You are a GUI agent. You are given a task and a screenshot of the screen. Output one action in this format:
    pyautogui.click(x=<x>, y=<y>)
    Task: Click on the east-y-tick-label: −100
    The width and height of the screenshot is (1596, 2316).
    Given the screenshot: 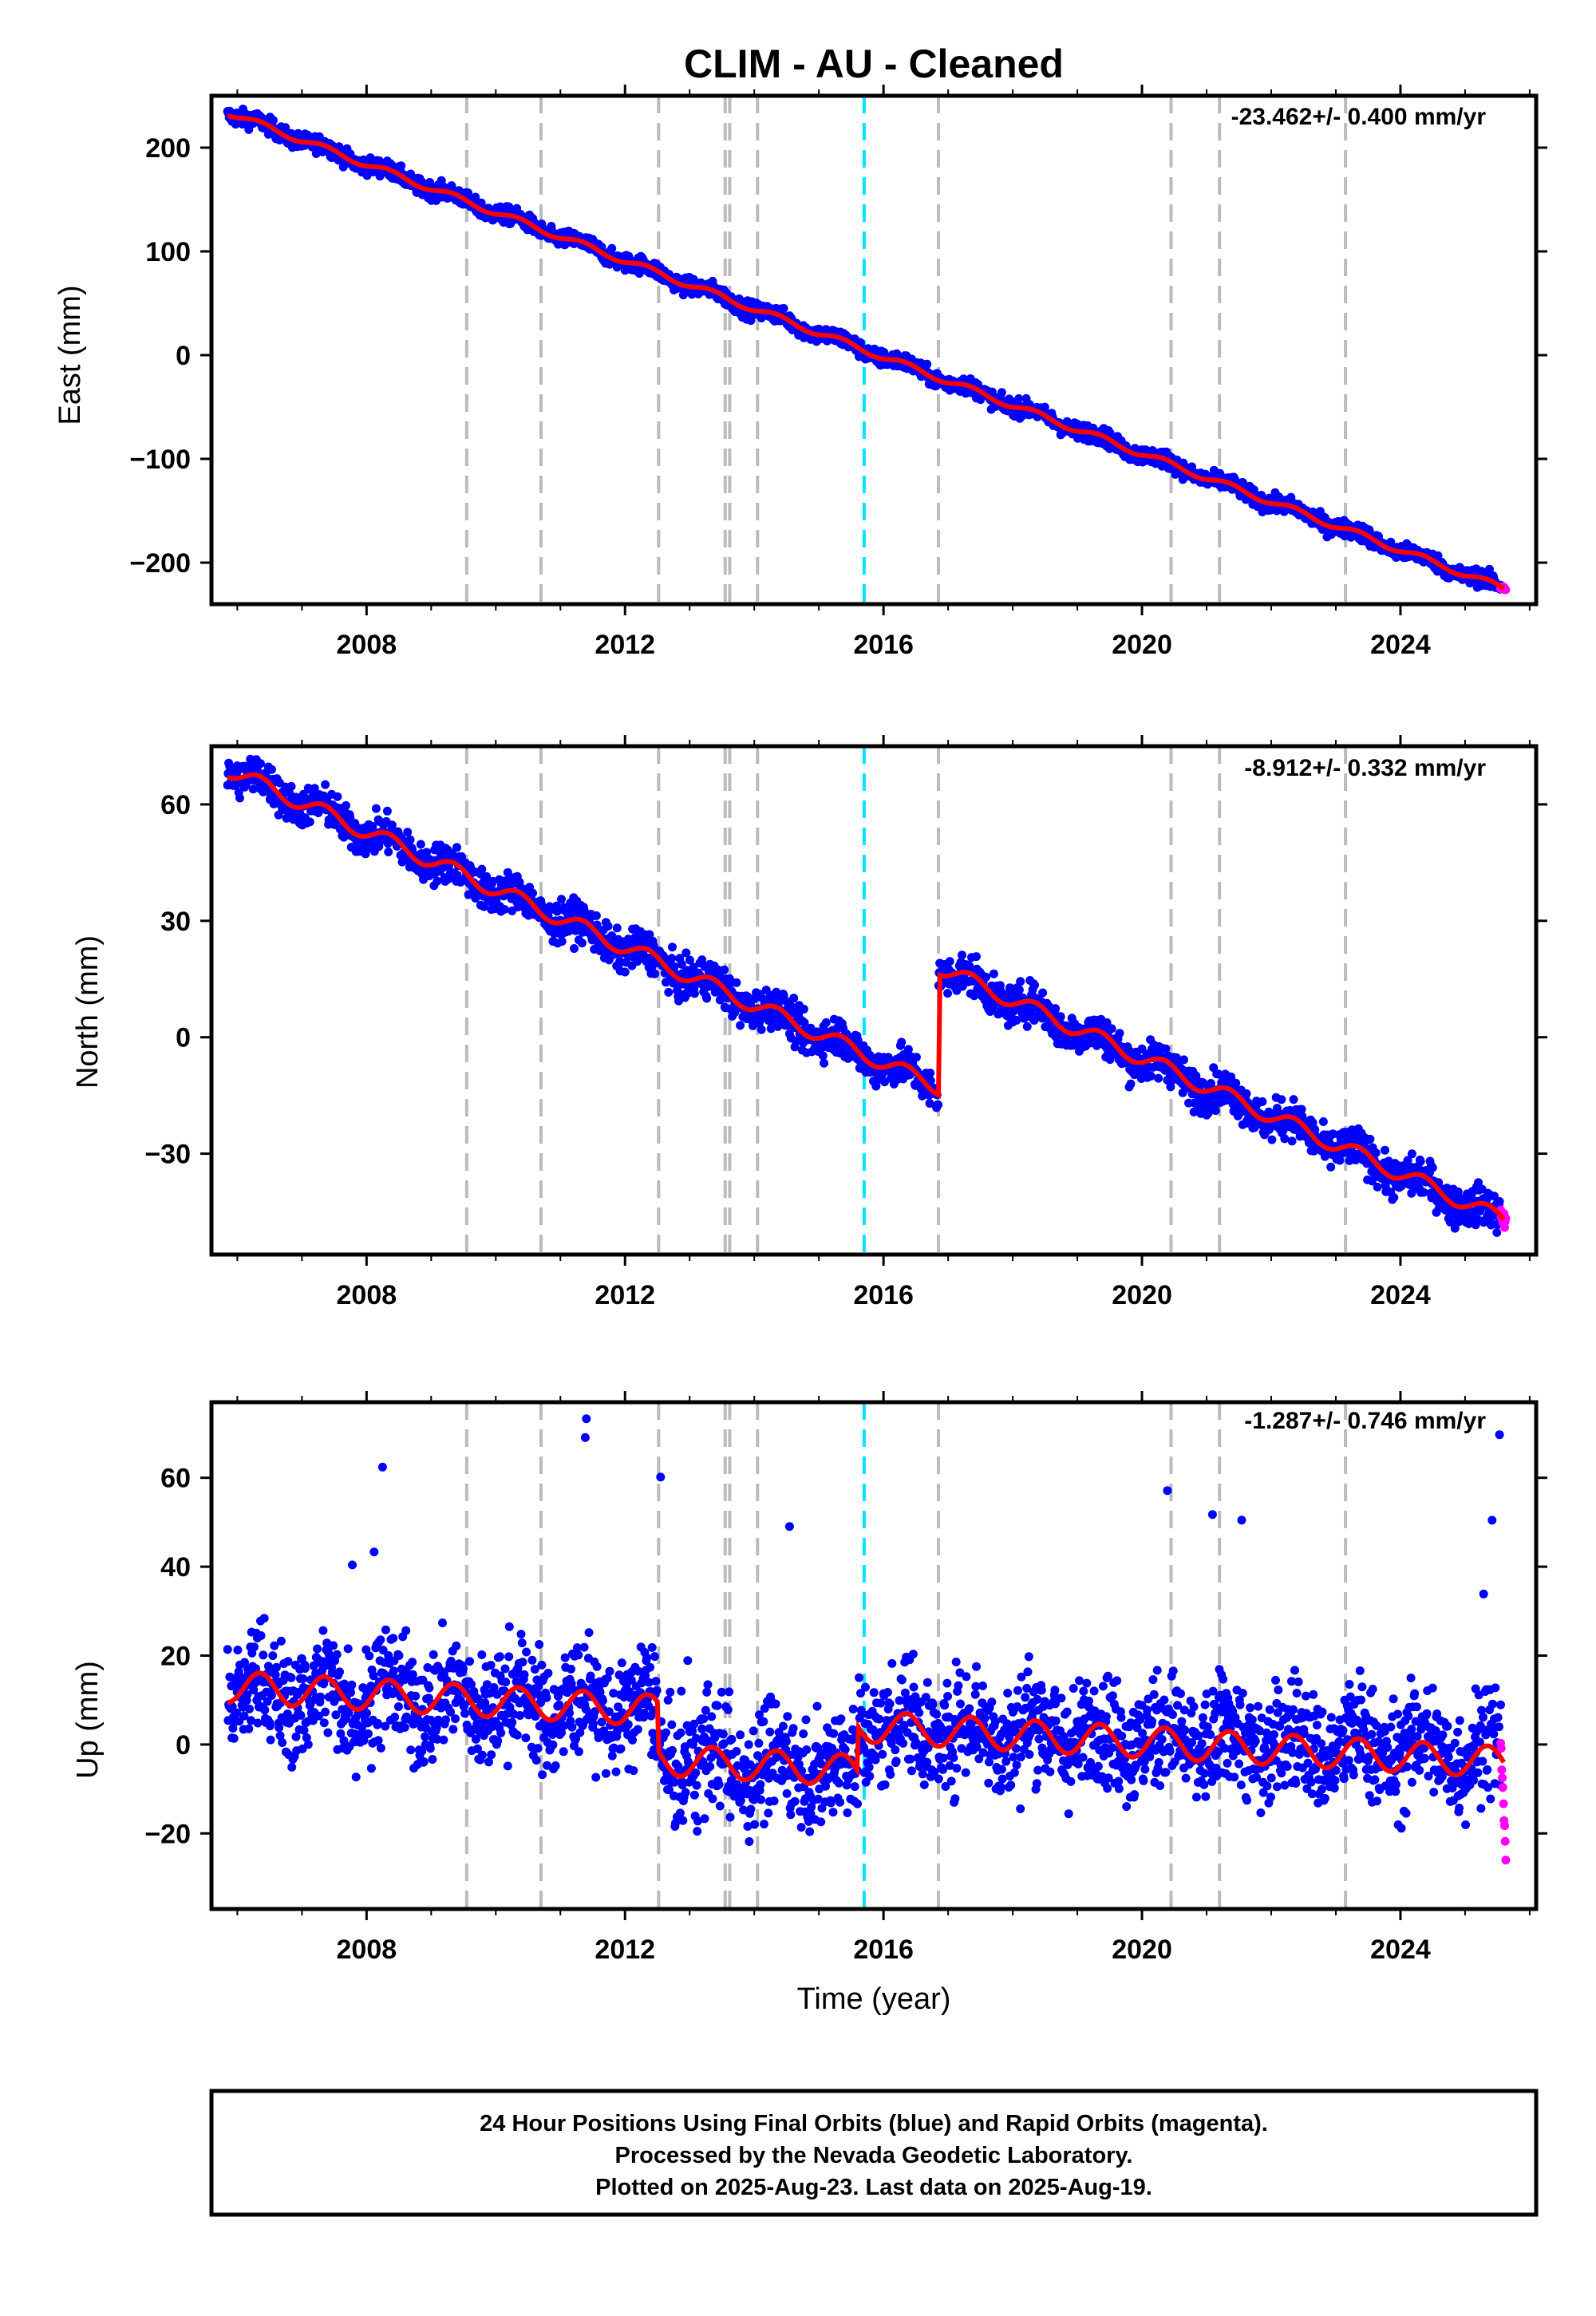 What is the action you would take?
    pyautogui.click(x=160, y=460)
    